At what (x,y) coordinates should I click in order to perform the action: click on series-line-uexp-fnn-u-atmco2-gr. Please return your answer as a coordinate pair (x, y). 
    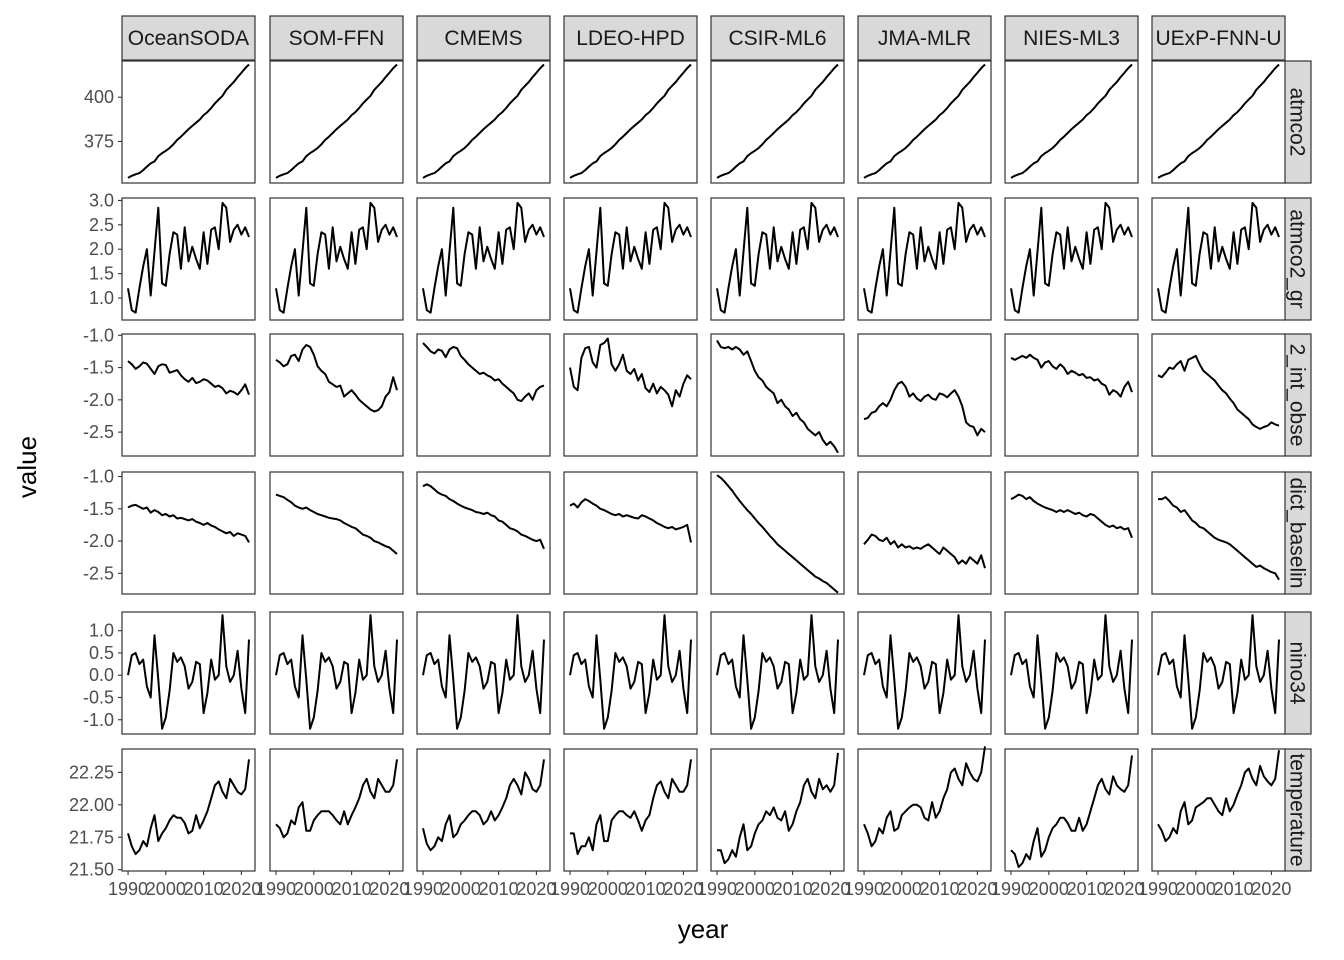
    Looking at the image, I should click on (1218, 257).